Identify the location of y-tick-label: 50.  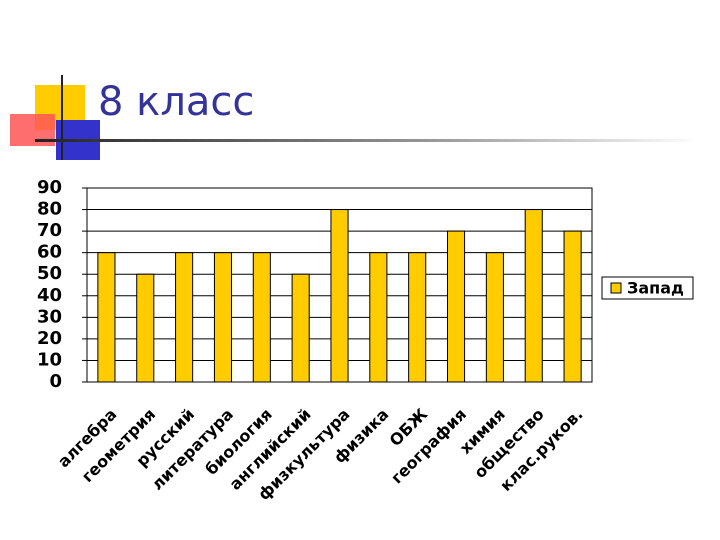
(49, 273).